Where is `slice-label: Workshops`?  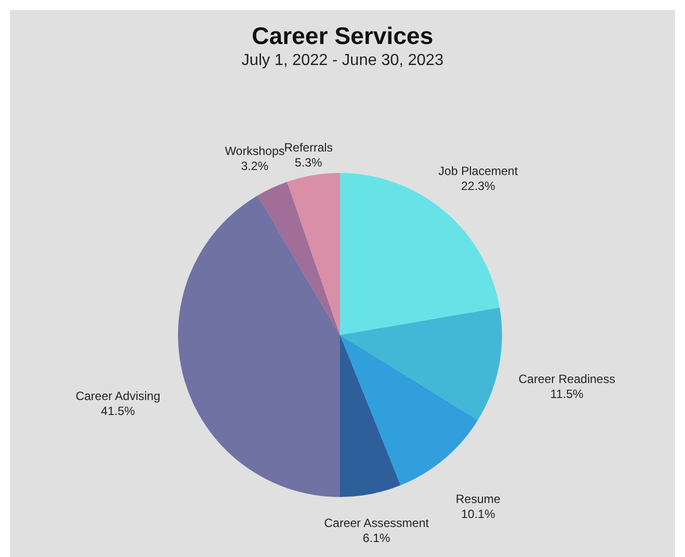
slice-label: Workshops is located at coordinates (254, 151).